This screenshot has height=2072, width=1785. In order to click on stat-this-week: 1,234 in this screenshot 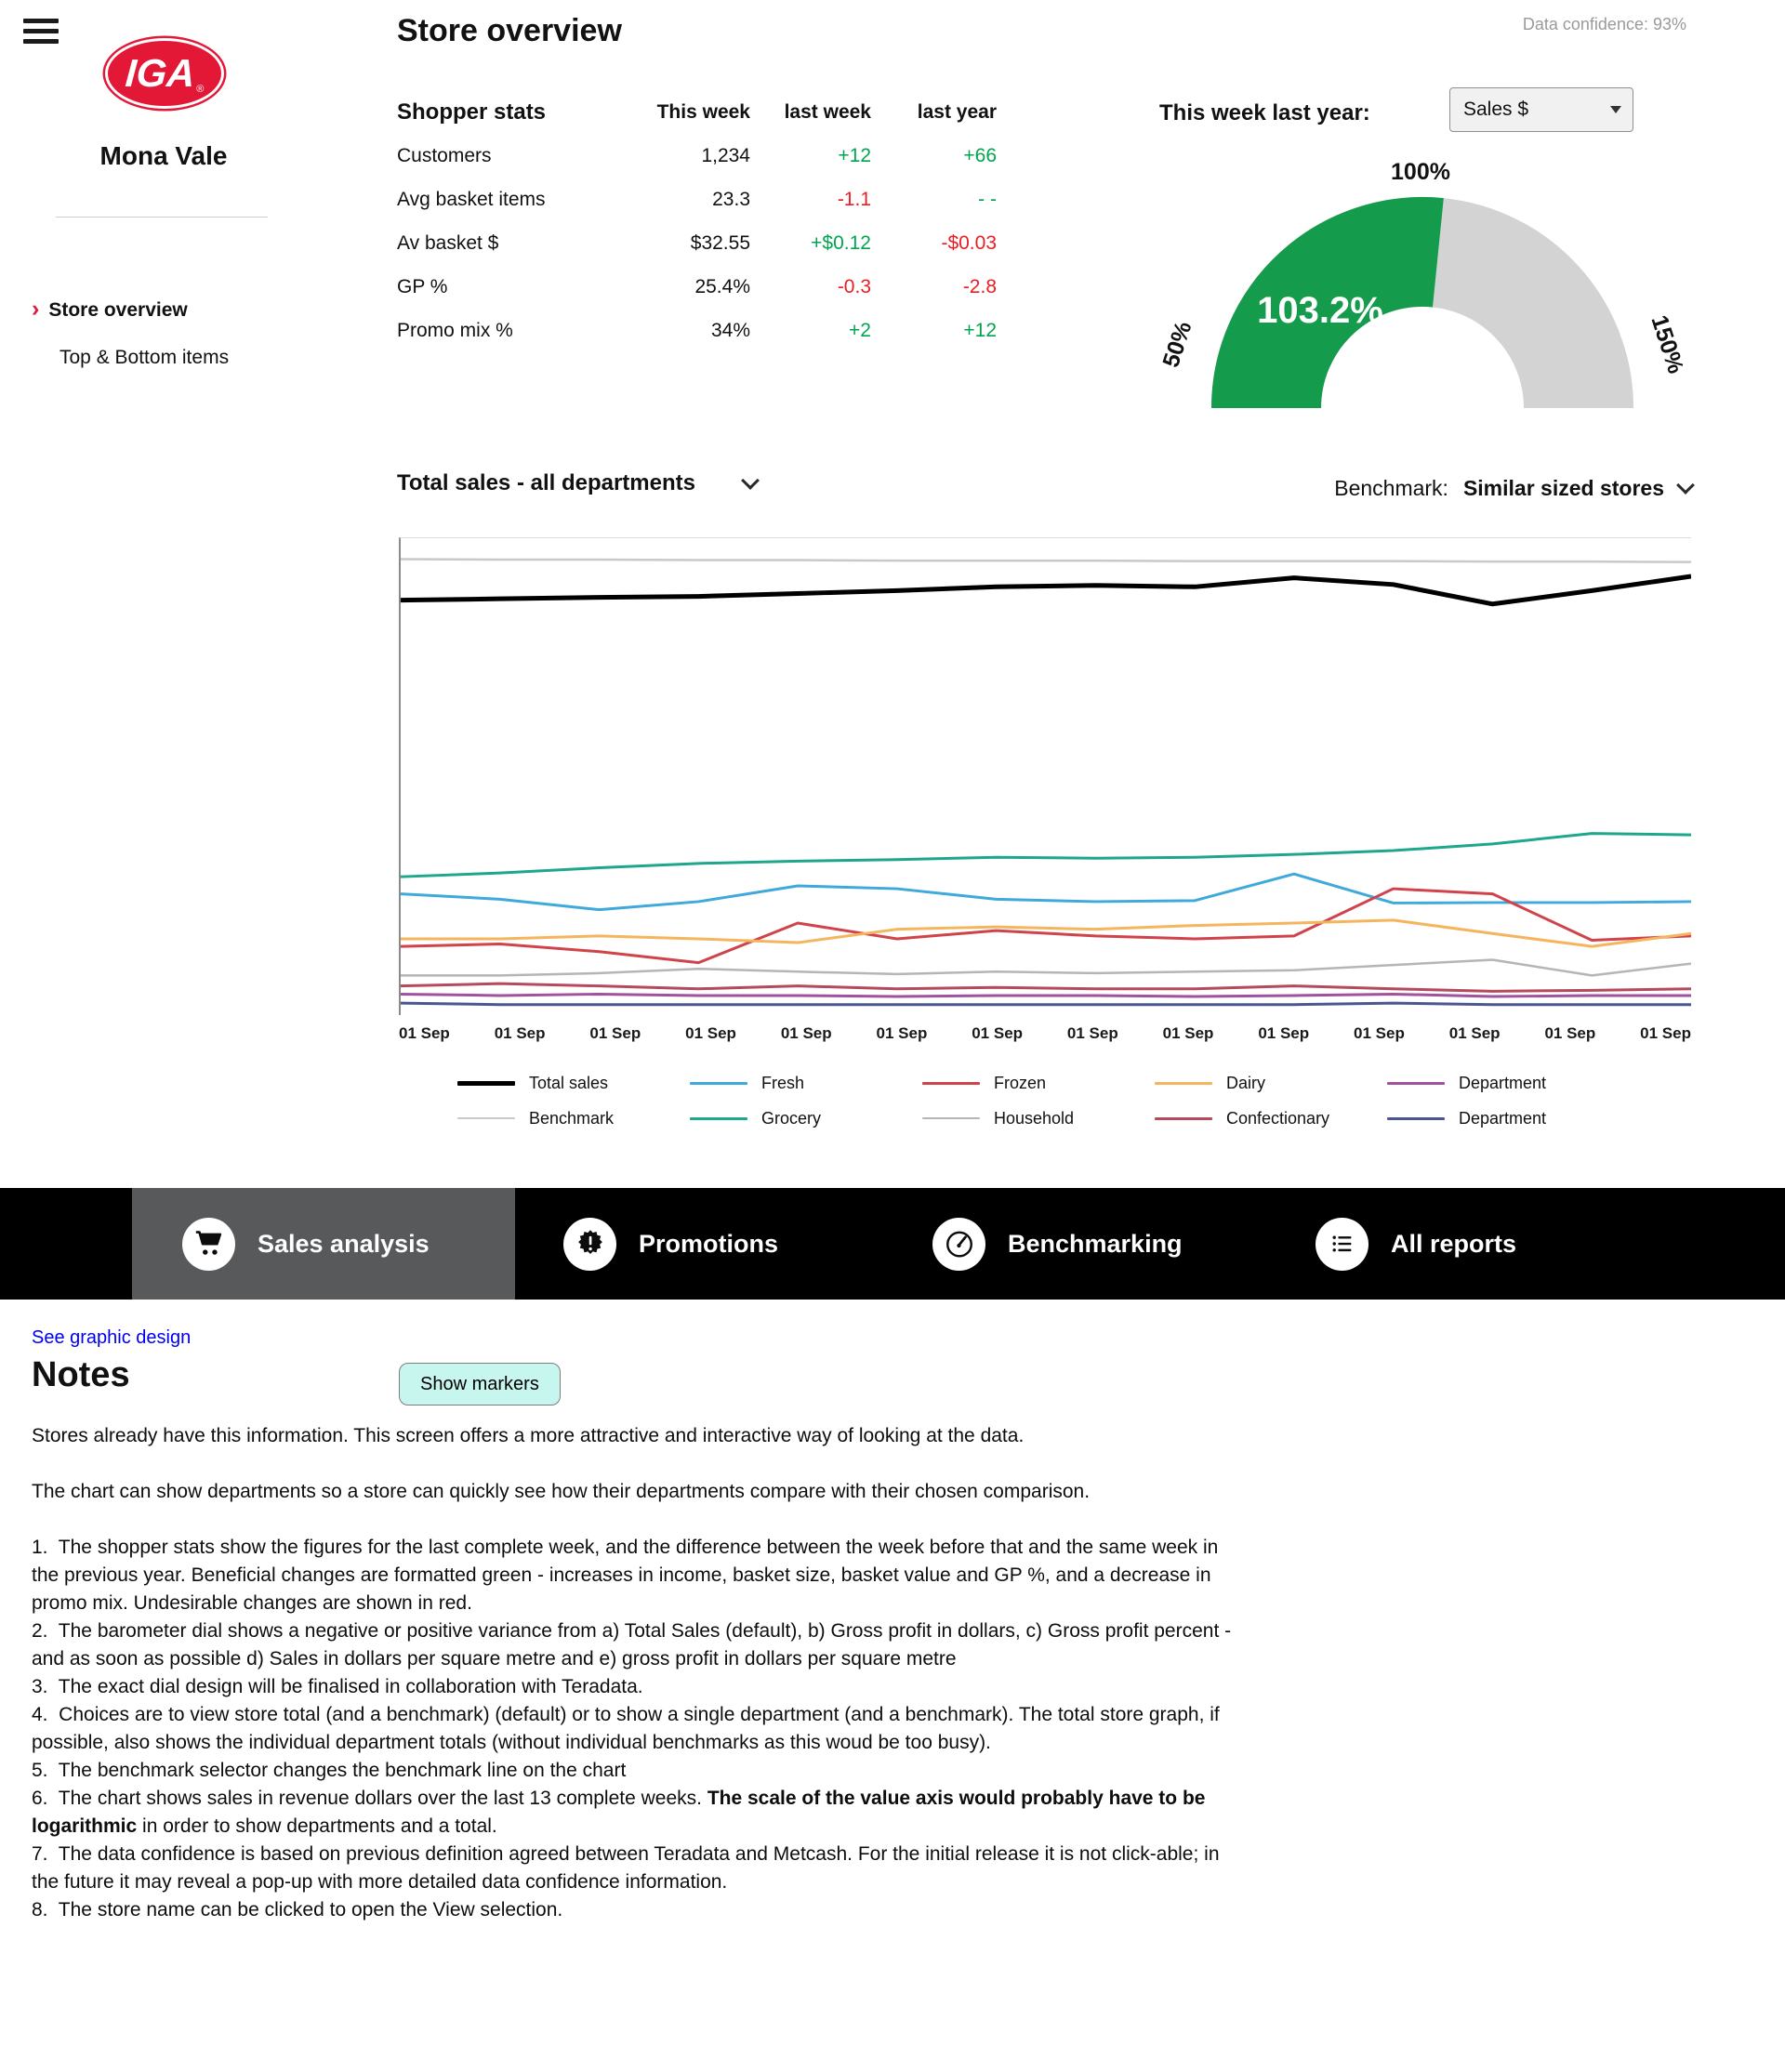, I will do `click(725, 155)`.